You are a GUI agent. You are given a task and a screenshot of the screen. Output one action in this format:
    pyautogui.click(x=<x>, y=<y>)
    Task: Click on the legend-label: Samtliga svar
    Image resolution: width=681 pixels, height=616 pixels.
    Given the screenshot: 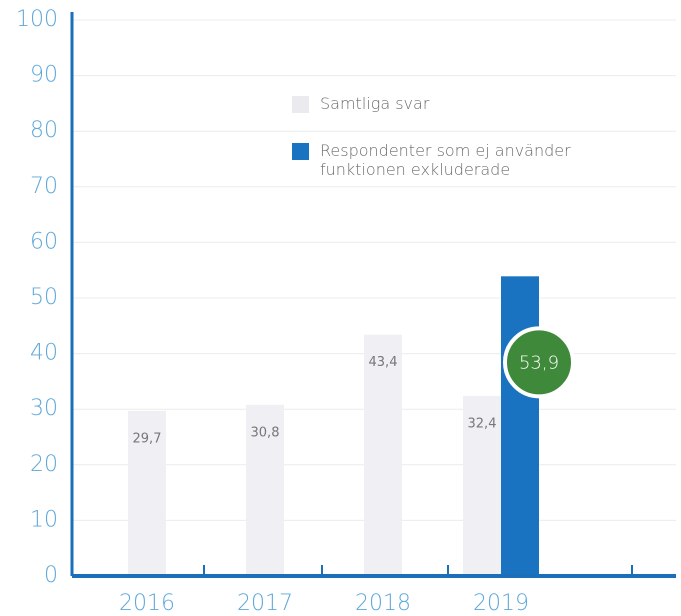 What is the action you would take?
    pyautogui.click(x=375, y=103)
    